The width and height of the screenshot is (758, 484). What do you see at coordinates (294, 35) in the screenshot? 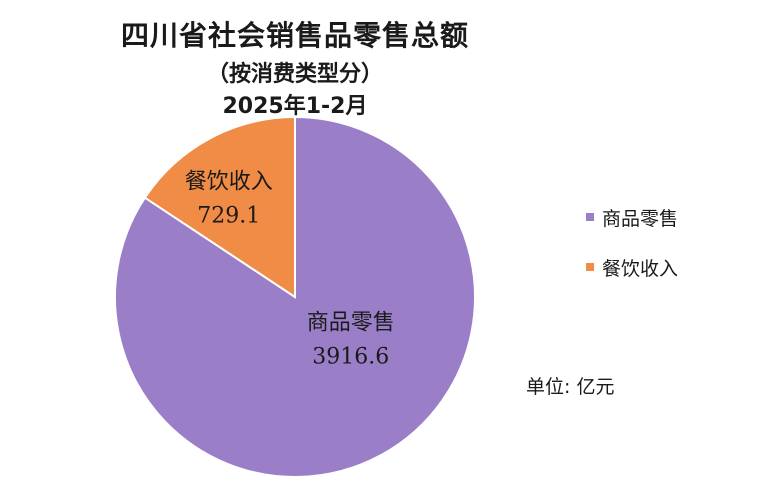
I see `chart-title: 四川省社会销售品零售总额` at bounding box center [294, 35].